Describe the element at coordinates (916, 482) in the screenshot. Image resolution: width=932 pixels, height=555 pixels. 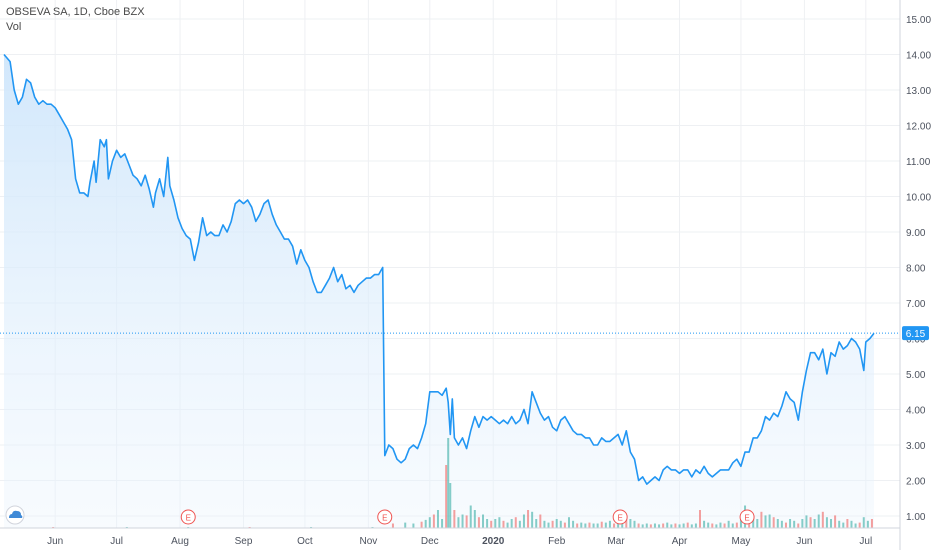
I see `y-tick-label: 2.00` at that location.